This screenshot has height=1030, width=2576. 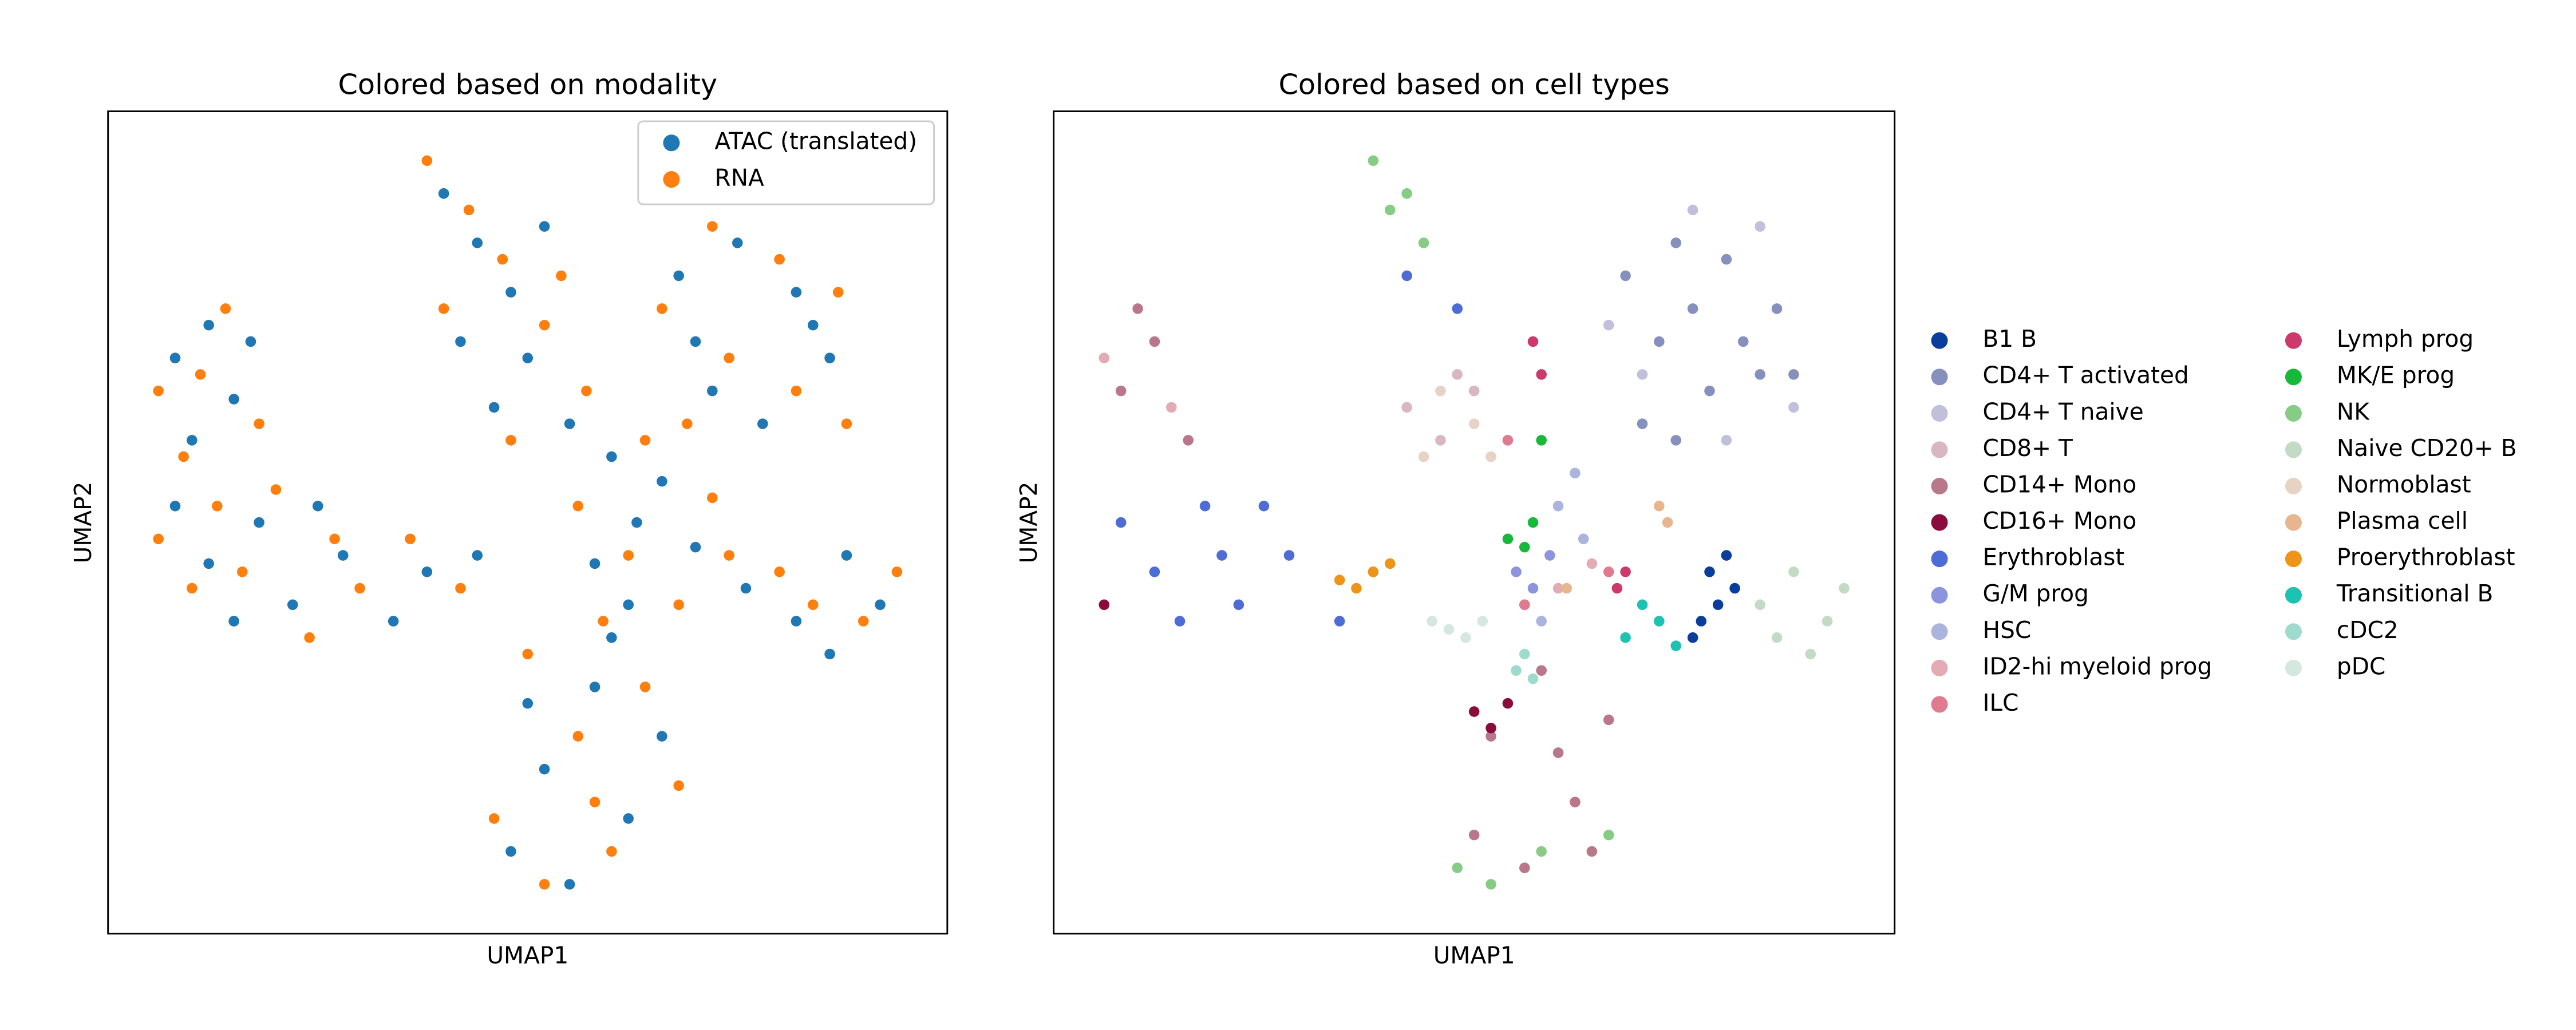 What do you see at coordinates (2396, 375) in the screenshot?
I see `legend-label: MK/E prog` at bounding box center [2396, 375].